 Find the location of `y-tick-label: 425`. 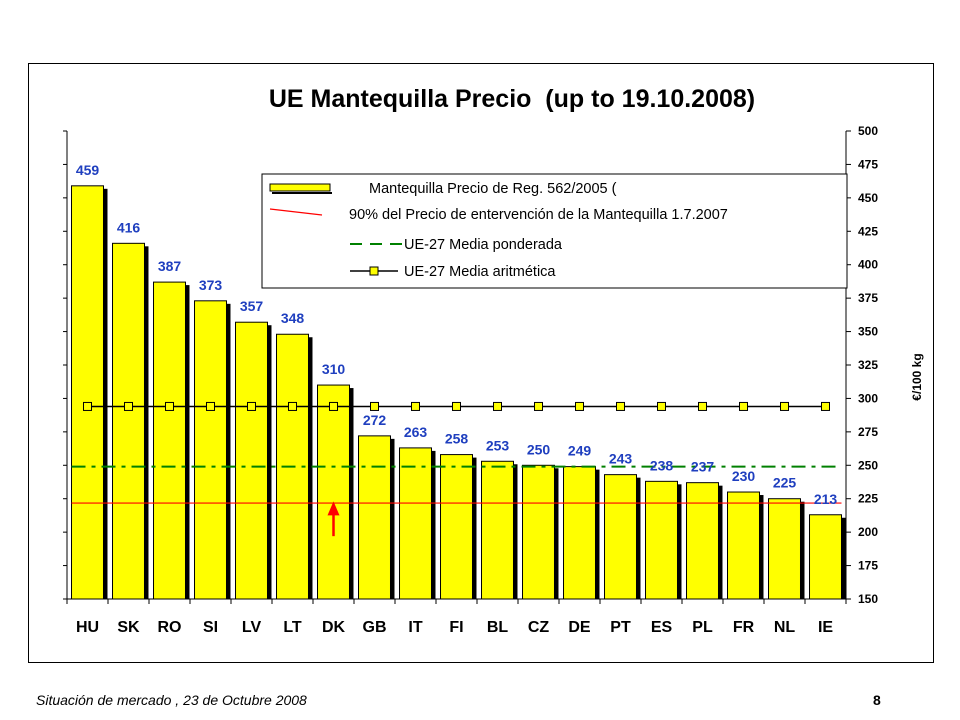

y-tick-label: 425 is located at coordinates (868, 231).